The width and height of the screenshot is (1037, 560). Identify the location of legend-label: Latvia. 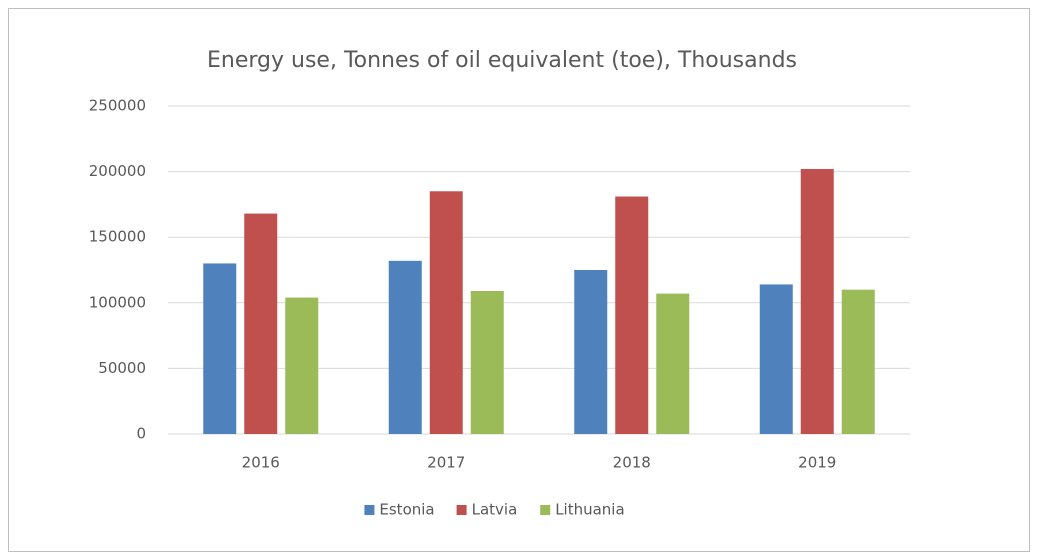
(495, 510).